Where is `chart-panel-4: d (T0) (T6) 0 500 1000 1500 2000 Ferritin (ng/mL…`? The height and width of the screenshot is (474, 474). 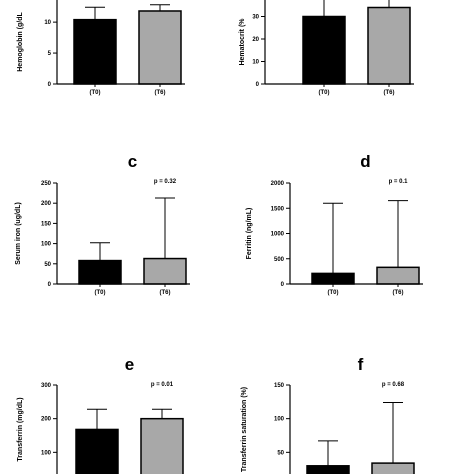
chart-panel-4: d (T0) (T6) 0 500 1000 1500 2000 Ferritin (ng/mL… is located at coordinates (334, 224).